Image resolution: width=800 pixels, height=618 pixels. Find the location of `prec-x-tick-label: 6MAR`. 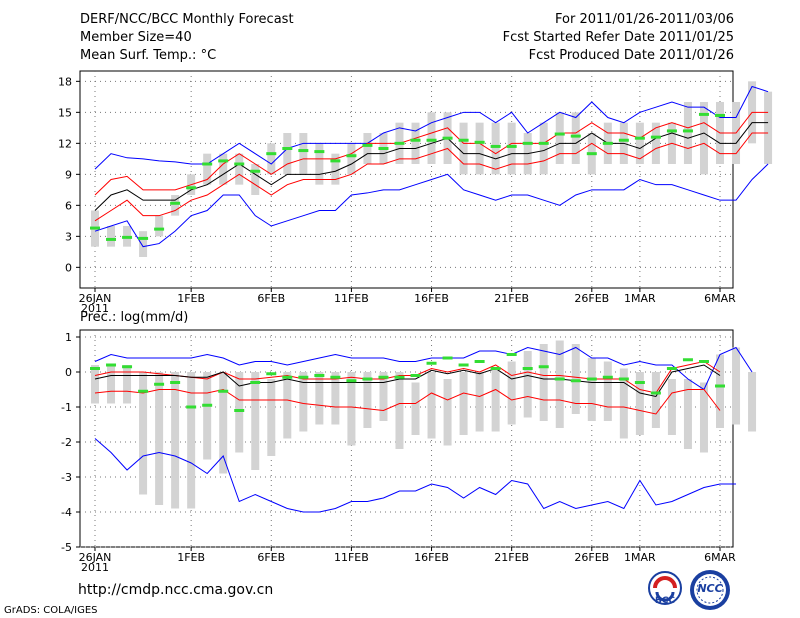

prec-x-tick-label: 6MAR is located at coordinates (720, 557).